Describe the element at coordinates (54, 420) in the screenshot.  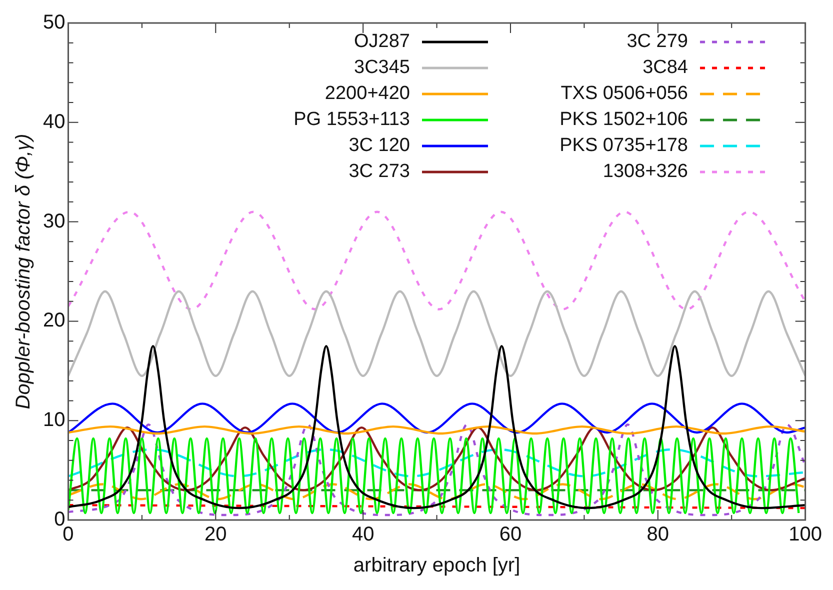
I see `y-tick-label: 10` at that location.